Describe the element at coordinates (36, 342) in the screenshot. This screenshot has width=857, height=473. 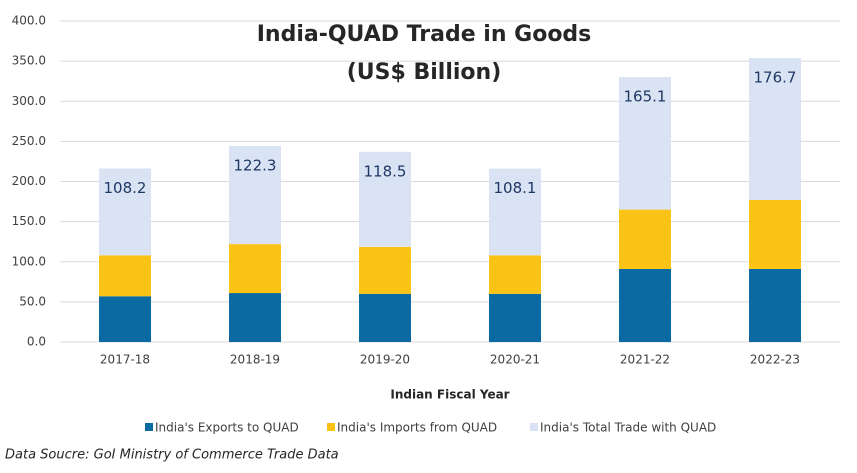
I see `y-tick-label: 0.0` at that location.